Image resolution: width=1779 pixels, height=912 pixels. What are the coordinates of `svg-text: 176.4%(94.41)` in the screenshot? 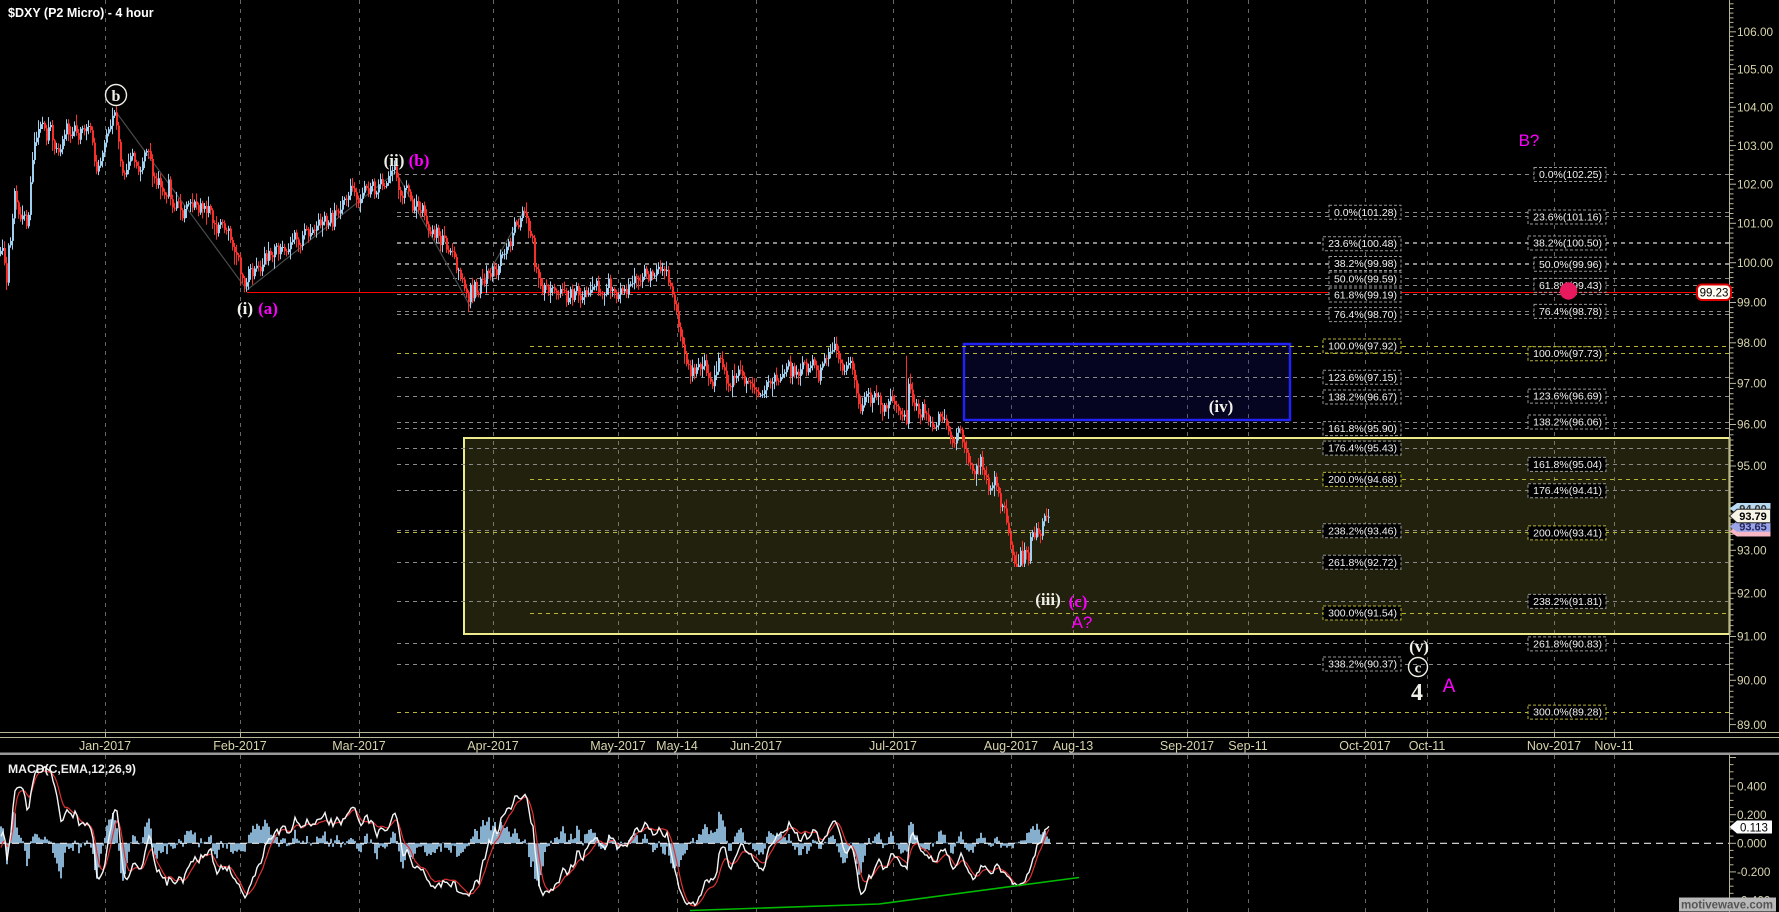 It's located at (1567, 491).